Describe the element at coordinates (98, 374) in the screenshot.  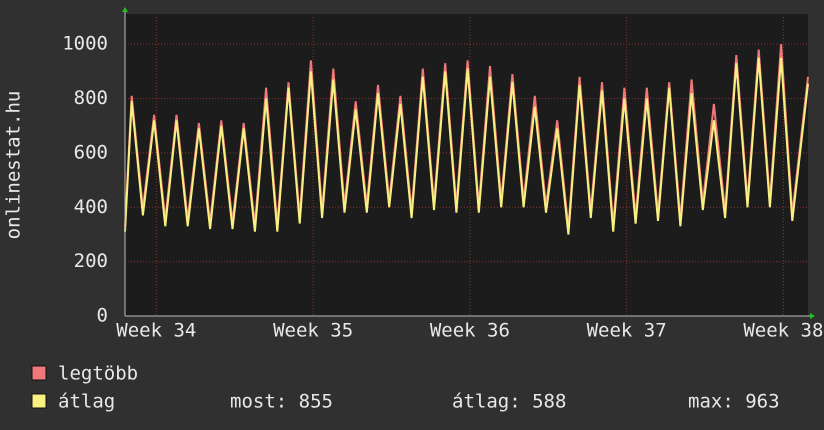
I see `legend-label: legtöbb` at that location.